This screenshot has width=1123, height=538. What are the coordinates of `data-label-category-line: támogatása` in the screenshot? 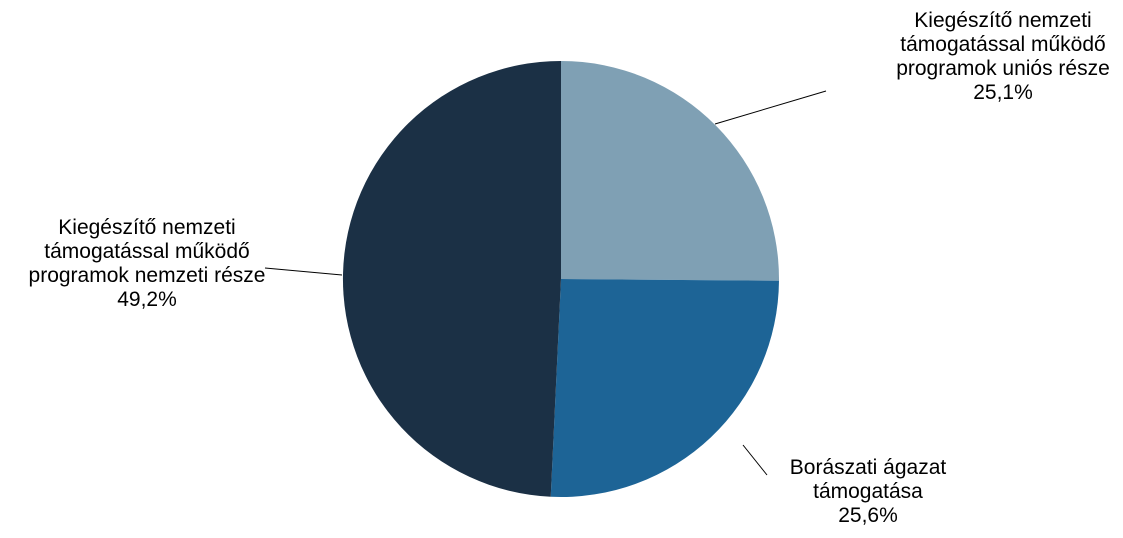 It's located at (868, 491).